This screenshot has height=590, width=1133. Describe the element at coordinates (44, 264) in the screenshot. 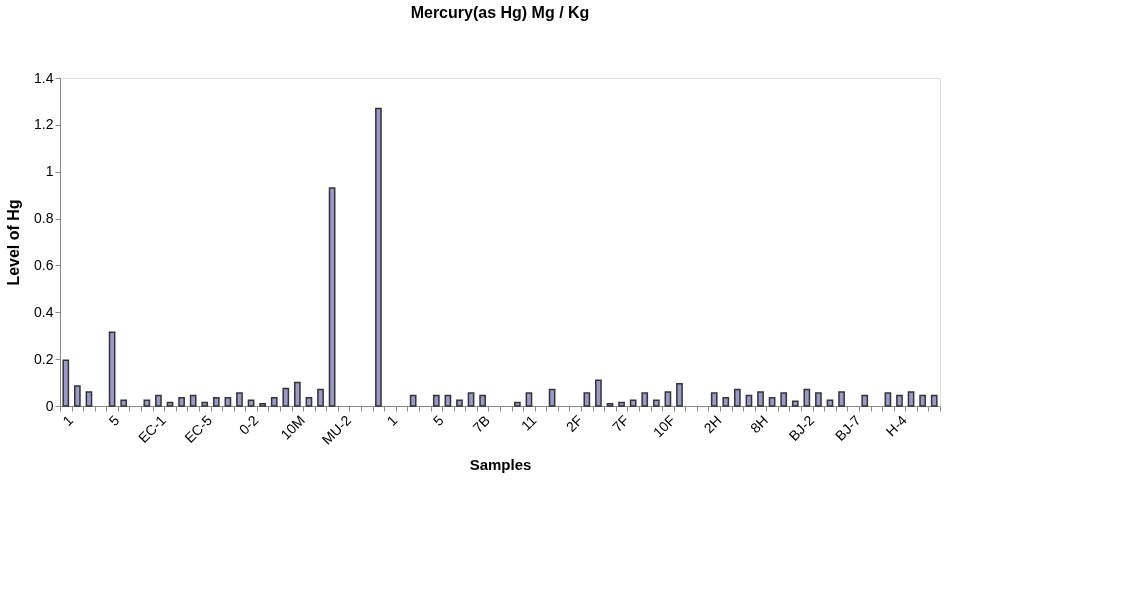

I see `y-tick-label: 0.6` at that location.